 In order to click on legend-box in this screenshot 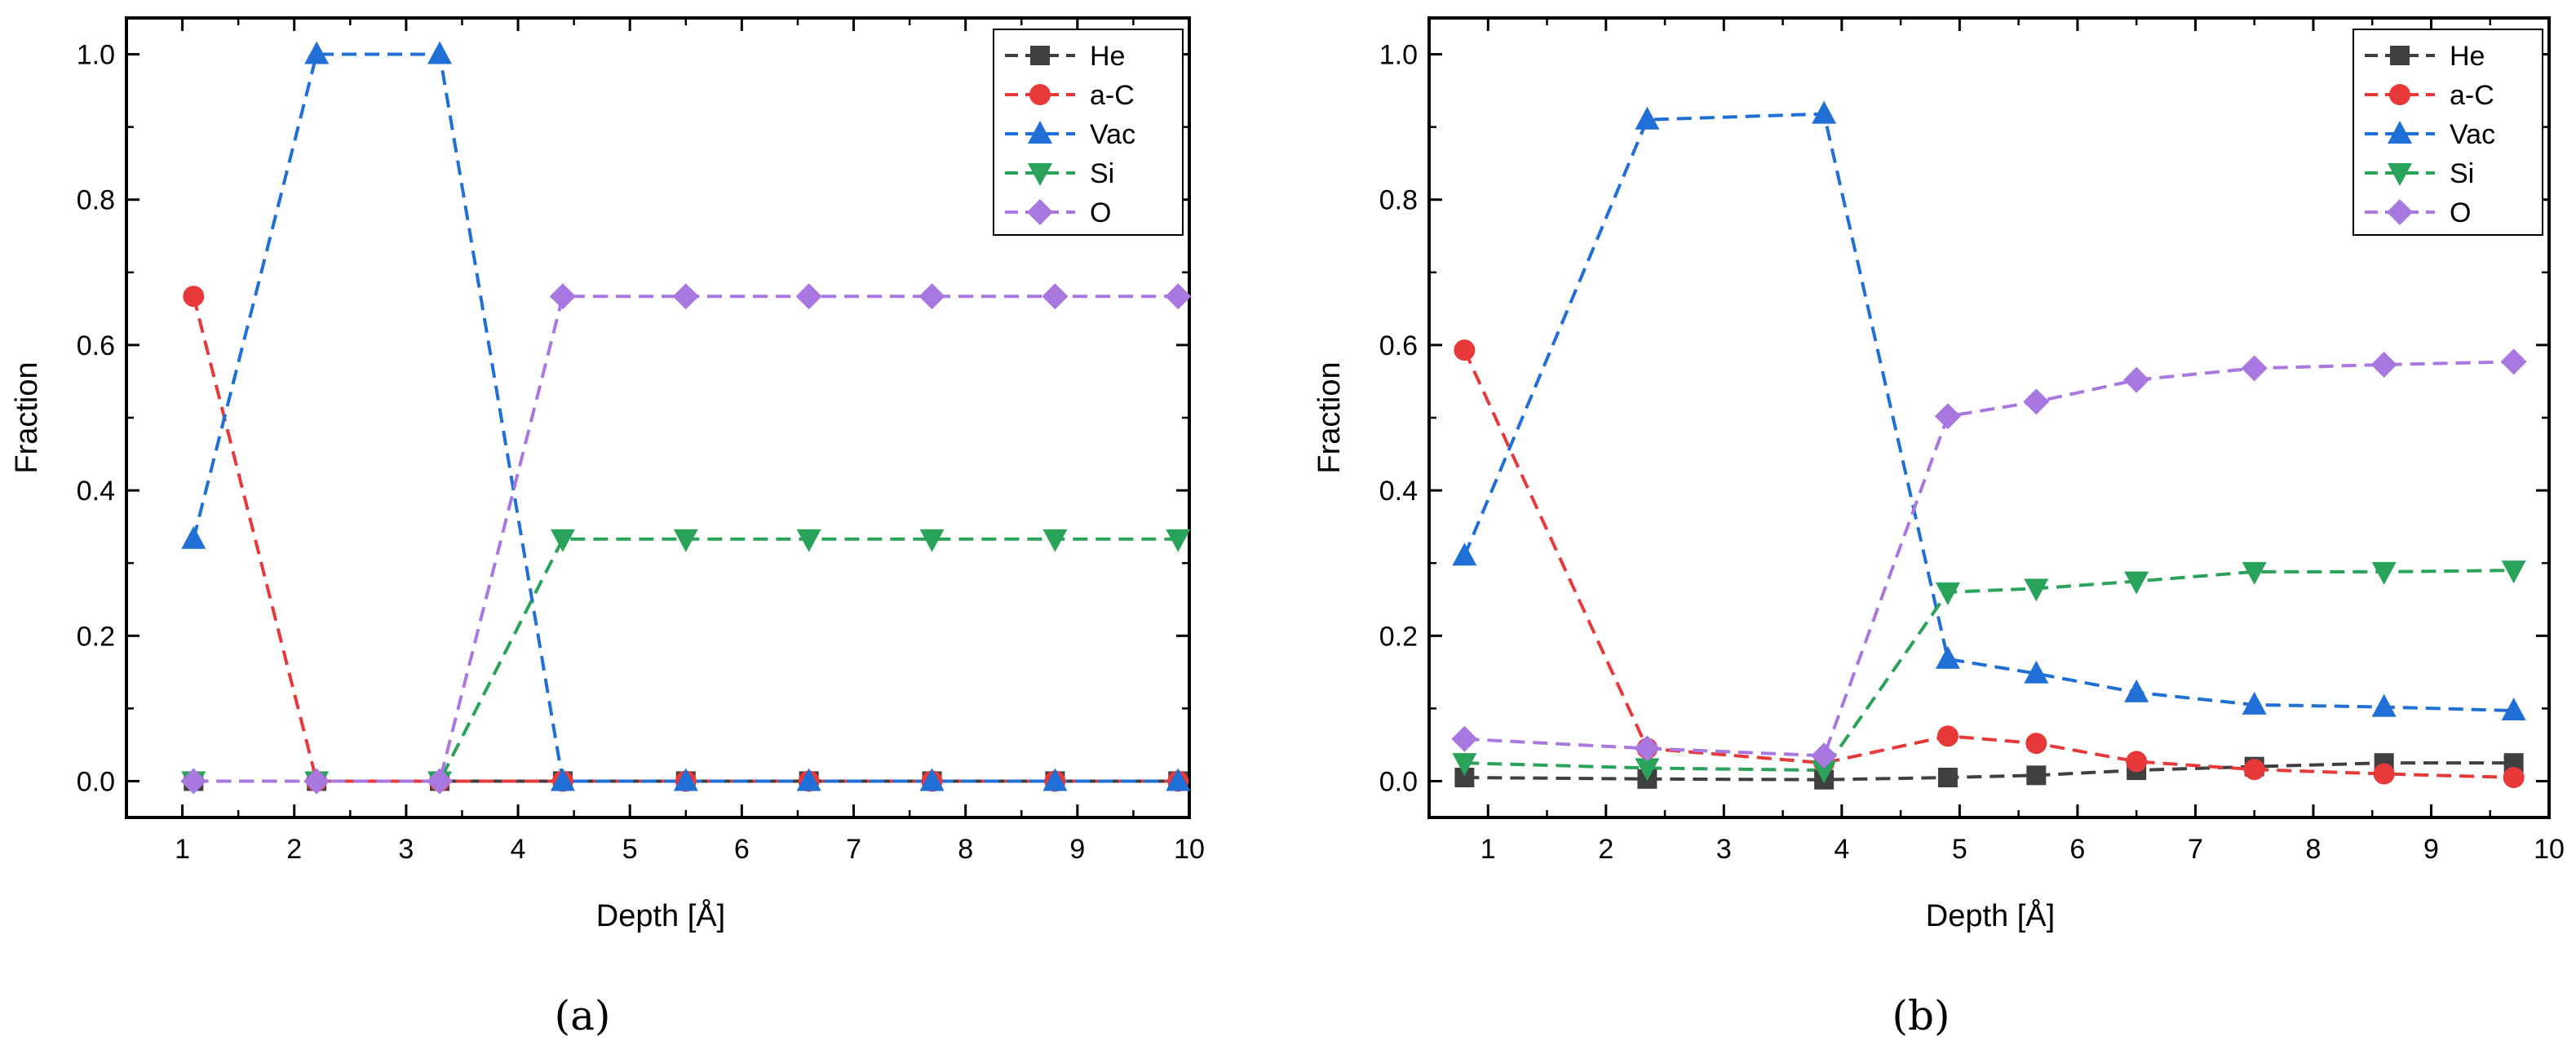, I will do `click(1088, 133)`.